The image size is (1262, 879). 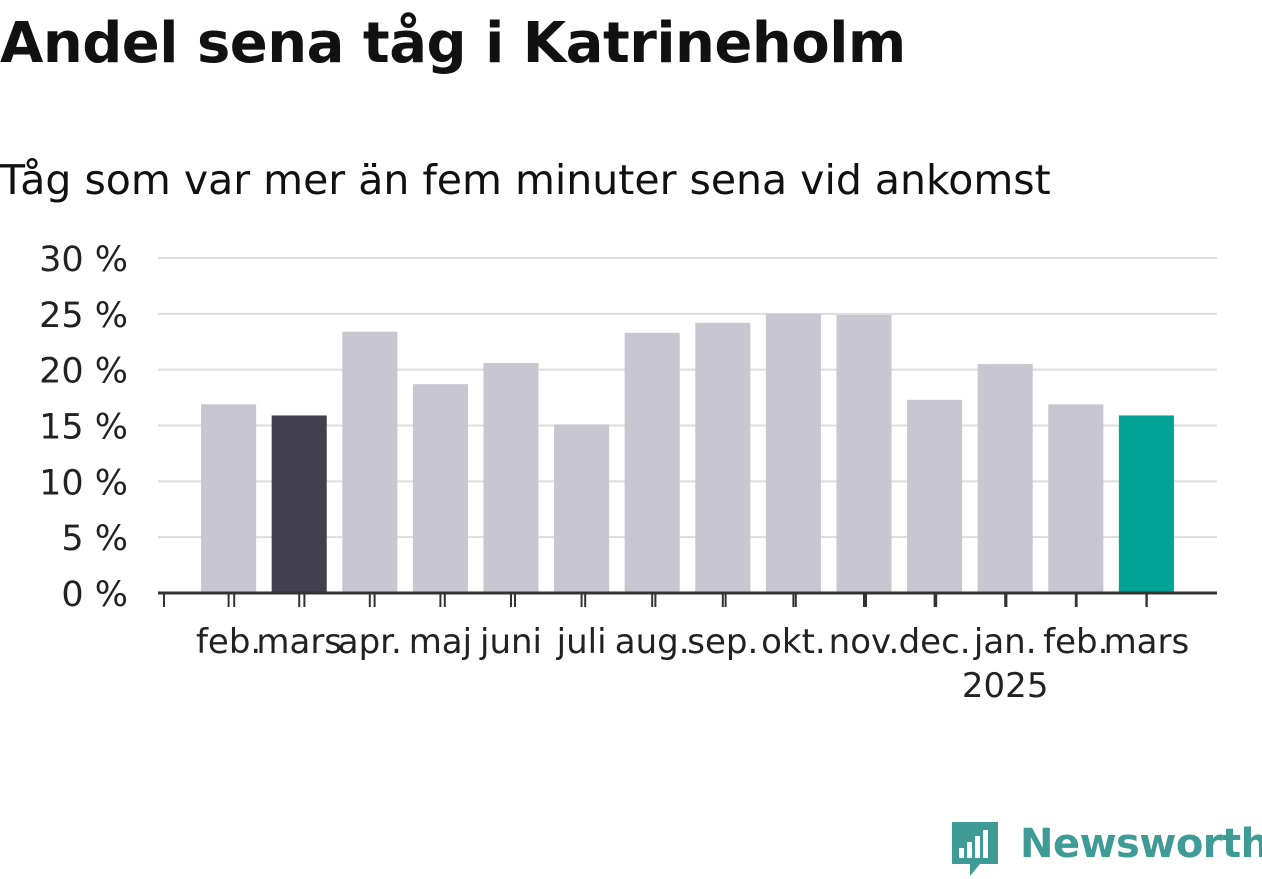 I want to click on y-tick-label: 20 %, so click(x=83, y=372).